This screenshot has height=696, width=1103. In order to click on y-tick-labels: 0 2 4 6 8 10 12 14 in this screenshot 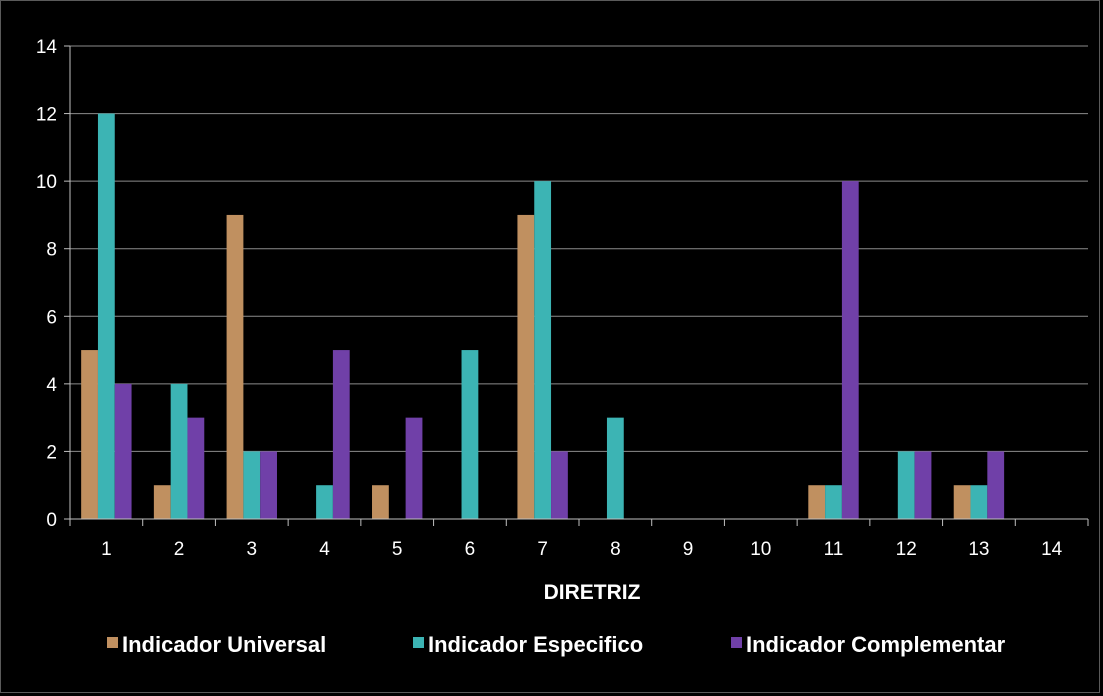, I will do `click(47, 284)`.